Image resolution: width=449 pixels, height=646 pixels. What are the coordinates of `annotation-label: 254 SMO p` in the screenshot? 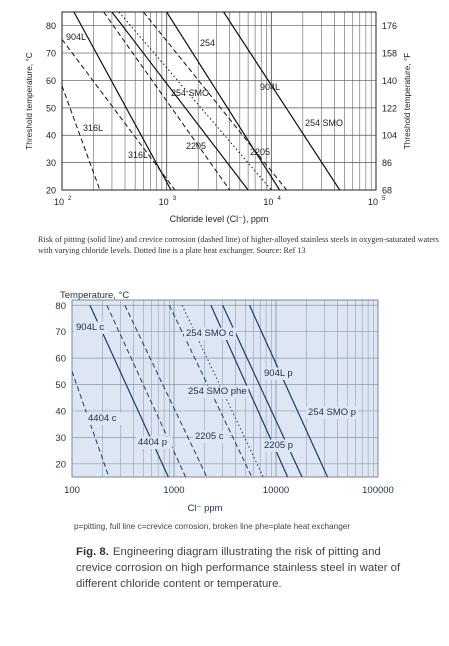 It's located at (332, 412).